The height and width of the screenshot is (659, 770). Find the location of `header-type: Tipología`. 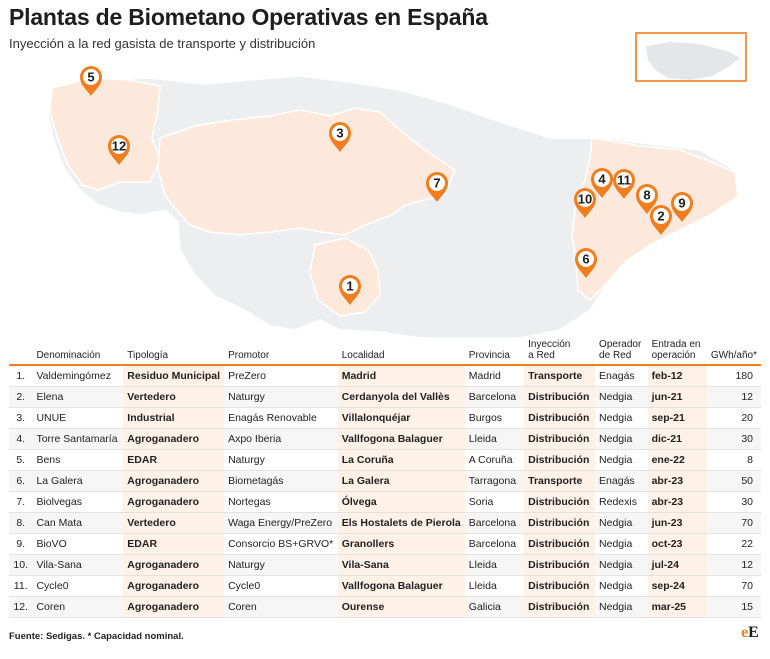

header-type: Tipología is located at coordinates (148, 355).